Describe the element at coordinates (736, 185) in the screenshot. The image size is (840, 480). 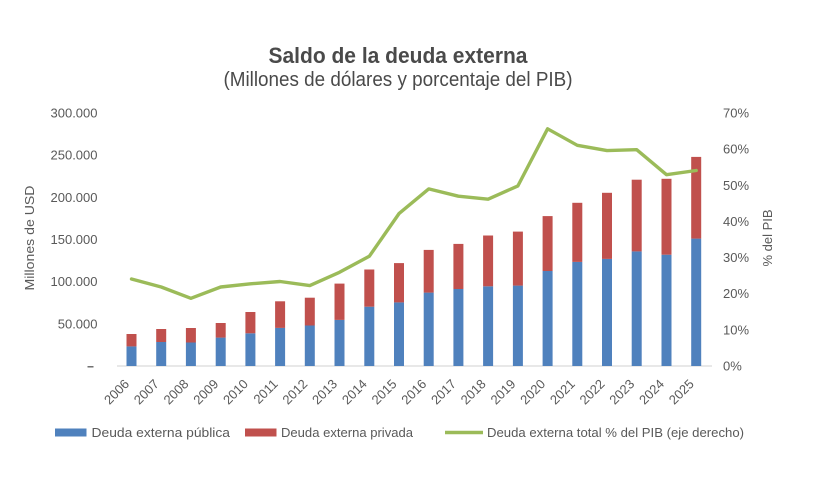
I see `svg-text: 50%` at that location.